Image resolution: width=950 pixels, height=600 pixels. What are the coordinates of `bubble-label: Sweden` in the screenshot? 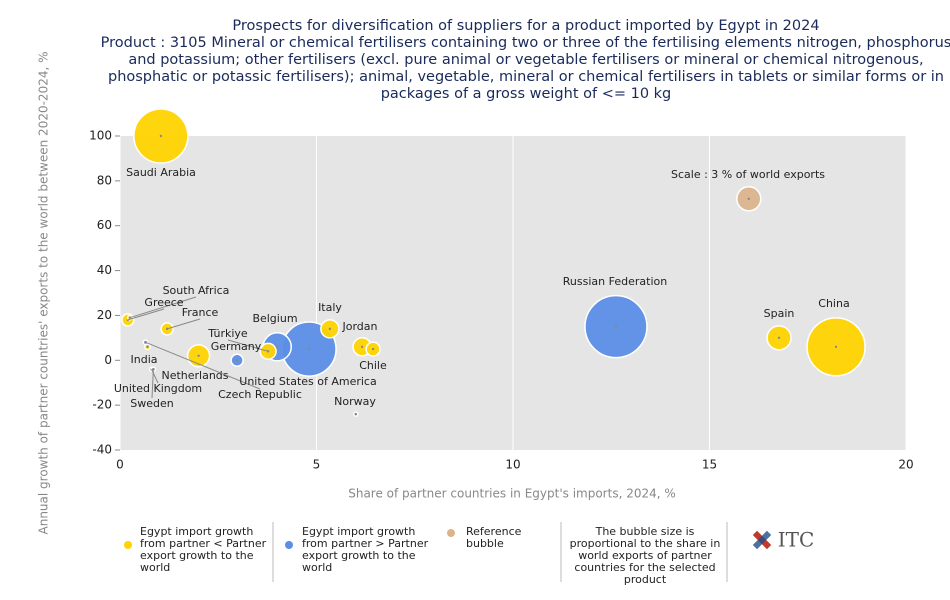 It's located at (151, 403).